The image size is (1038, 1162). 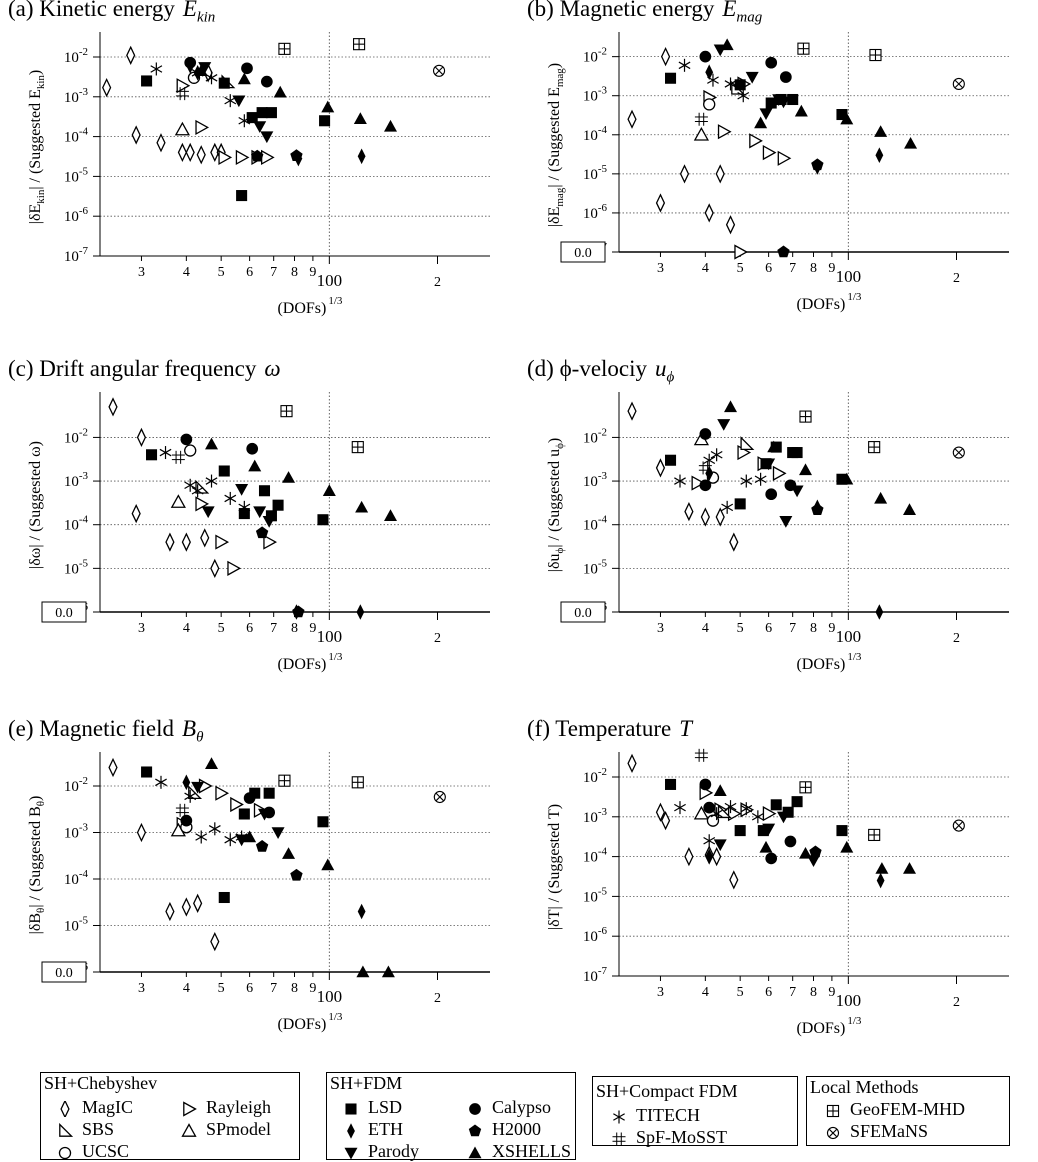 What do you see at coordinates (532, 1151) in the screenshot?
I see `legend-item-label: XSHELLS` at bounding box center [532, 1151].